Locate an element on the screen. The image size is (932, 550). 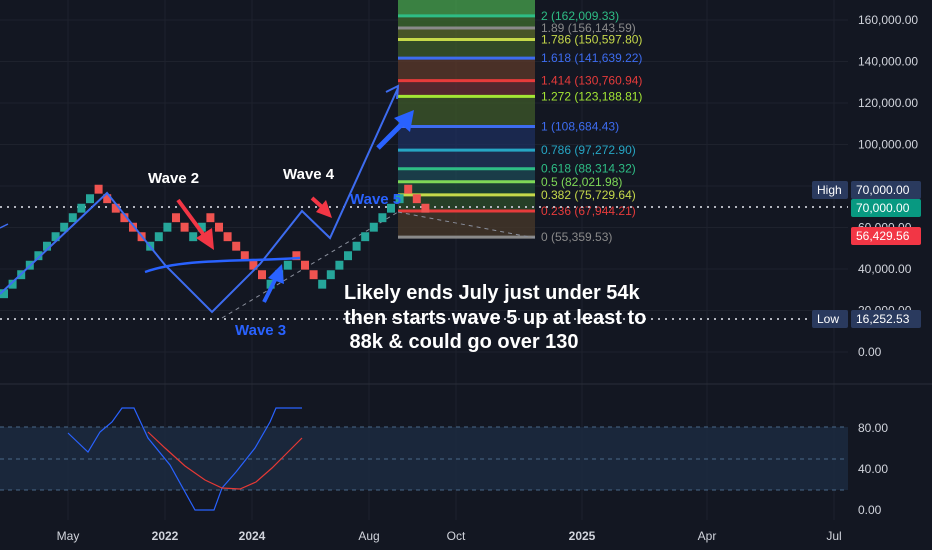
price-tick-label: 0.00 is located at coordinates (870, 352).